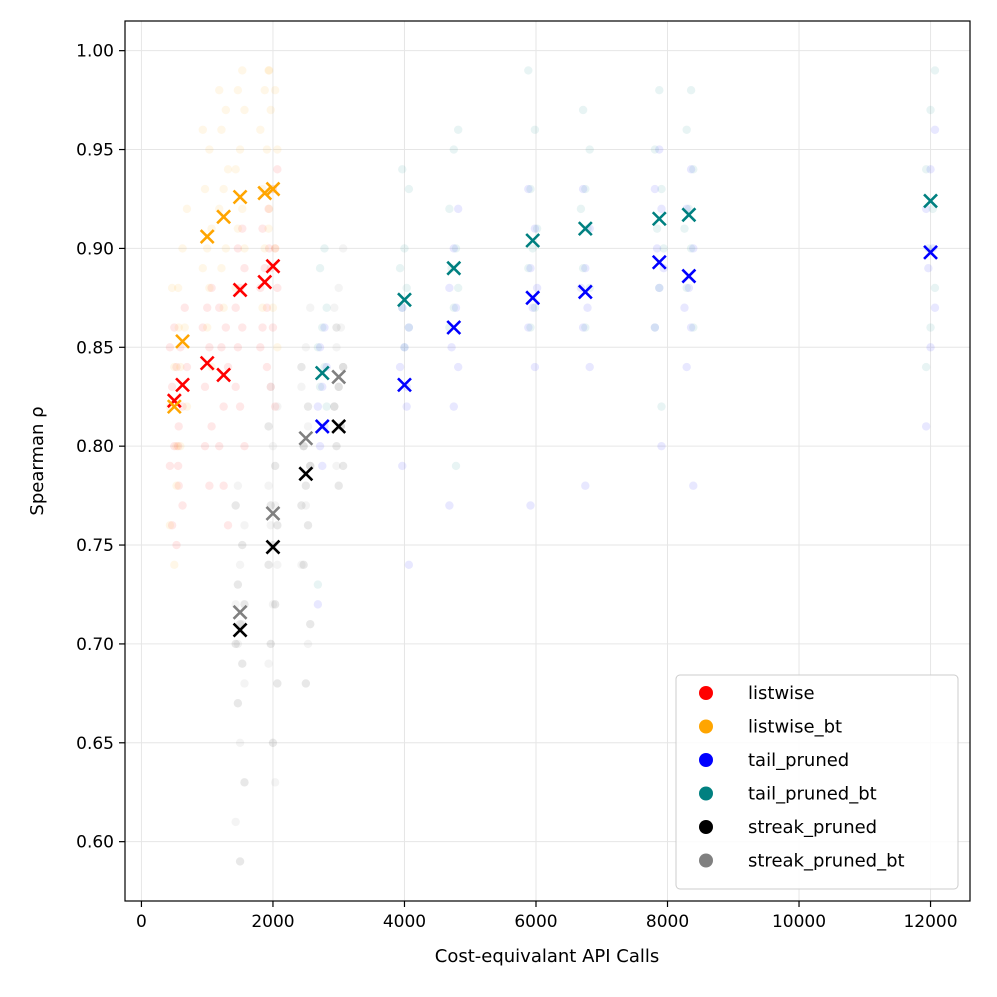 This screenshot has width=997, height=997. What do you see at coordinates (706, 726) in the screenshot?
I see `listwise_bt-legend-marker` at bounding box center [706, 726].